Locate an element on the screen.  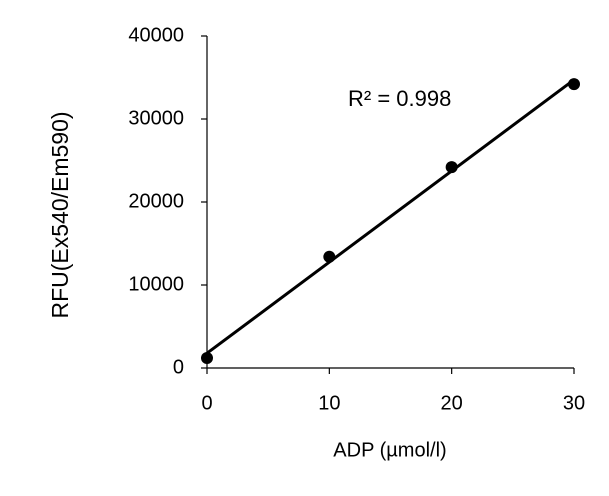
x-tick-label: 20 is located at coordinates (452, 403).